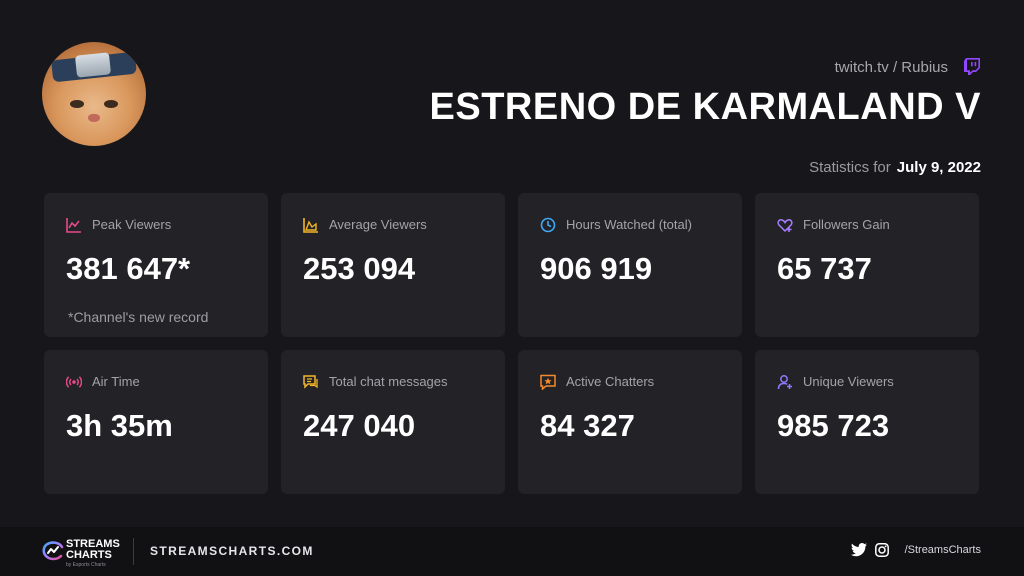 The width and height of the screenshot is (1024, 576). Describe the element at coordinates (705, 107) in the screenshot. I see `stream-title: ESTRENO DE KARMALAND V` at that location.